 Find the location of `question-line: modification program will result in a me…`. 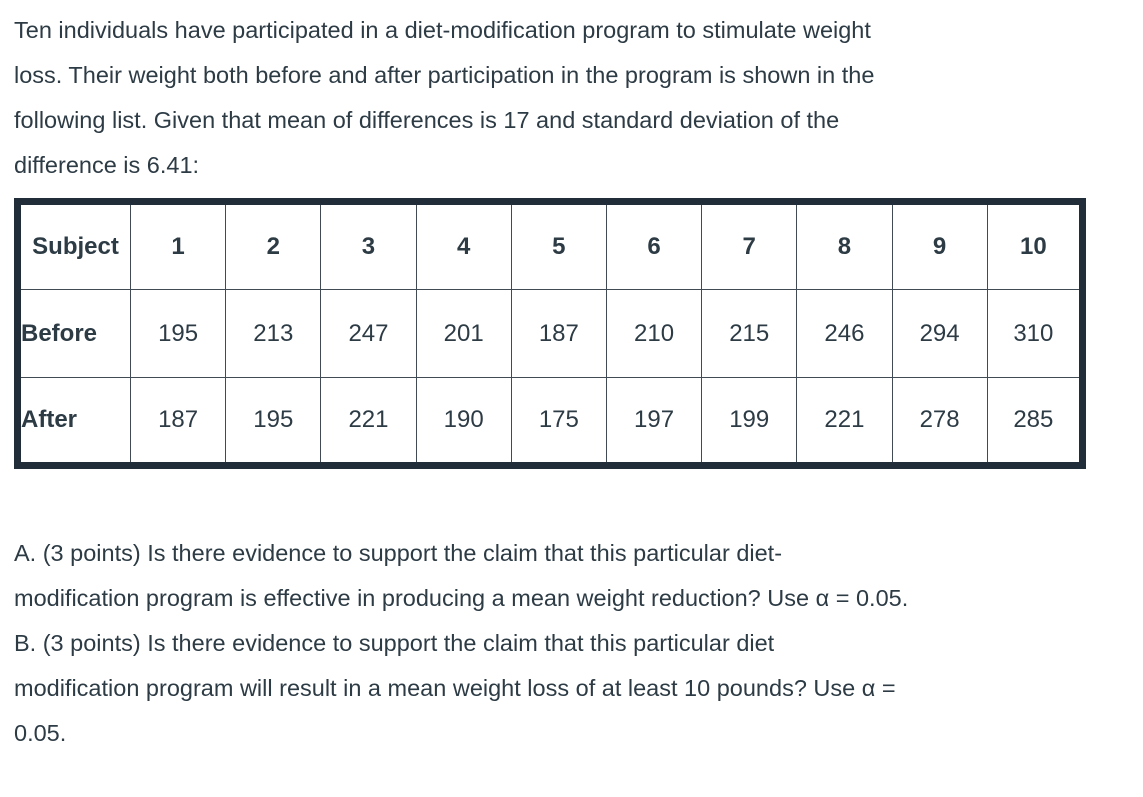

question-line: modification program will result in a me… is located at coordinates (455, 688).